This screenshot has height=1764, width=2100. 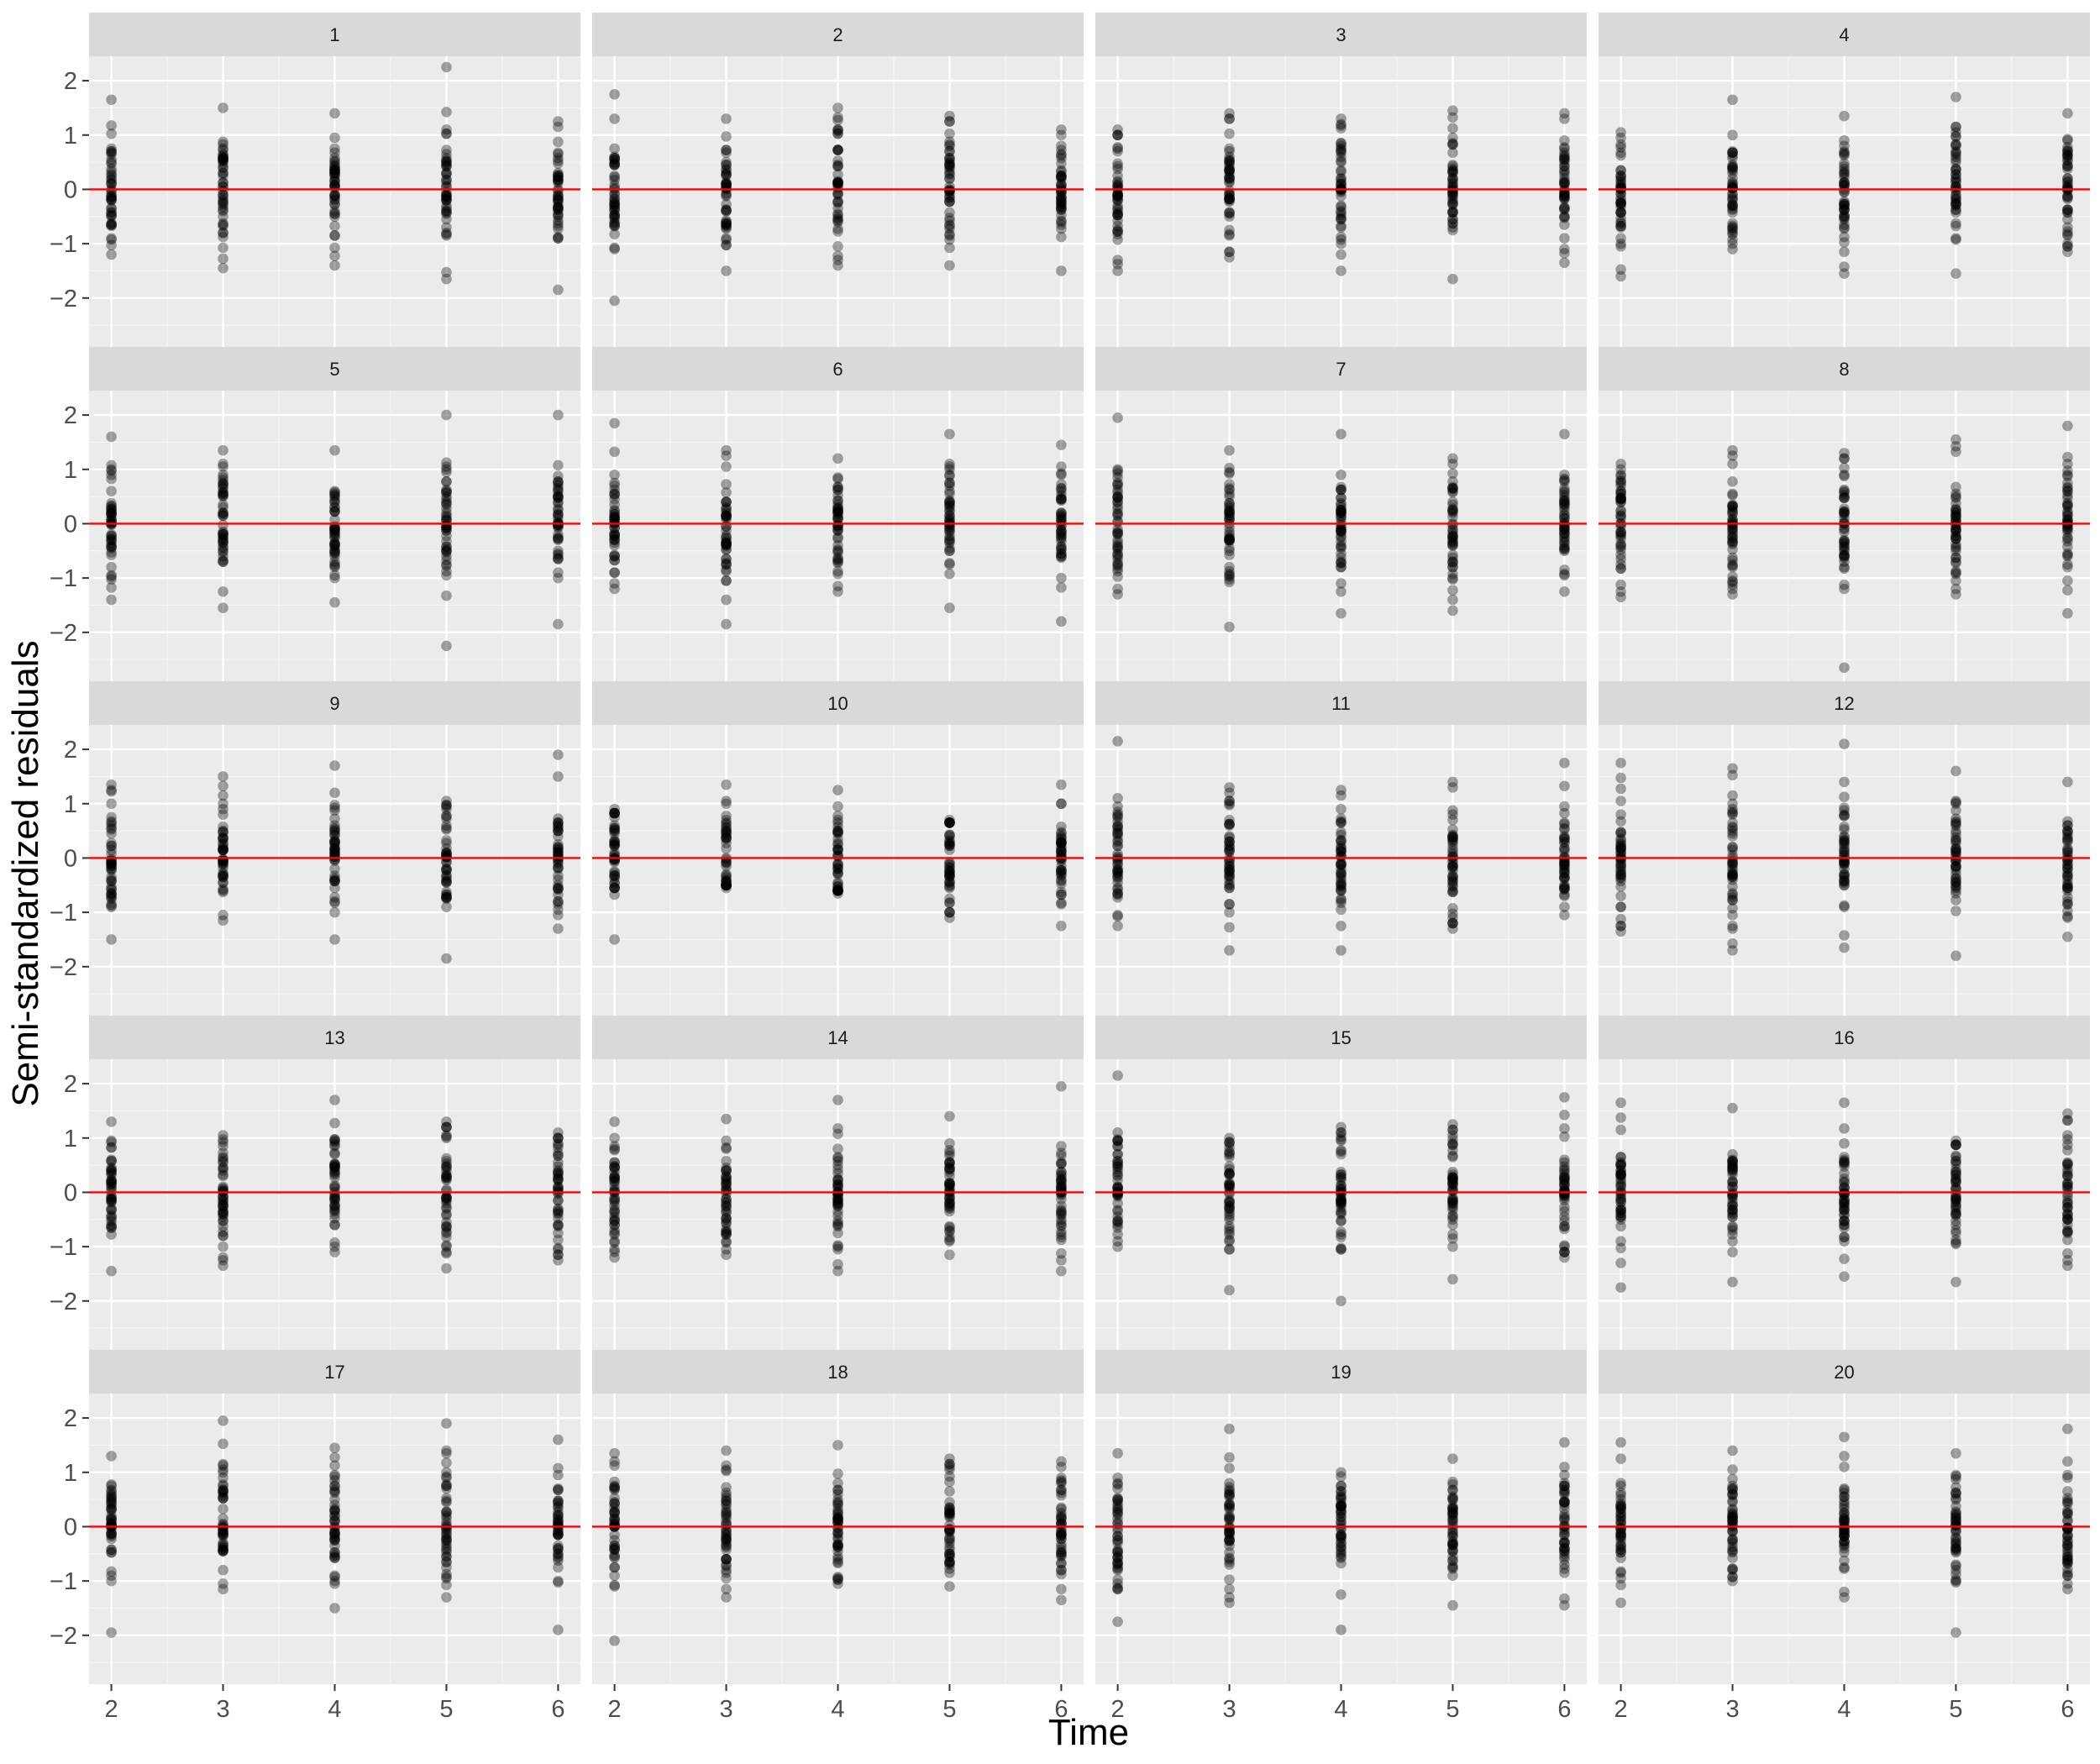 What do you see at coordinates (1341, 369) in the screenshot?
I see `facet-strip-label: 7` at bounding box center [1341, 369].